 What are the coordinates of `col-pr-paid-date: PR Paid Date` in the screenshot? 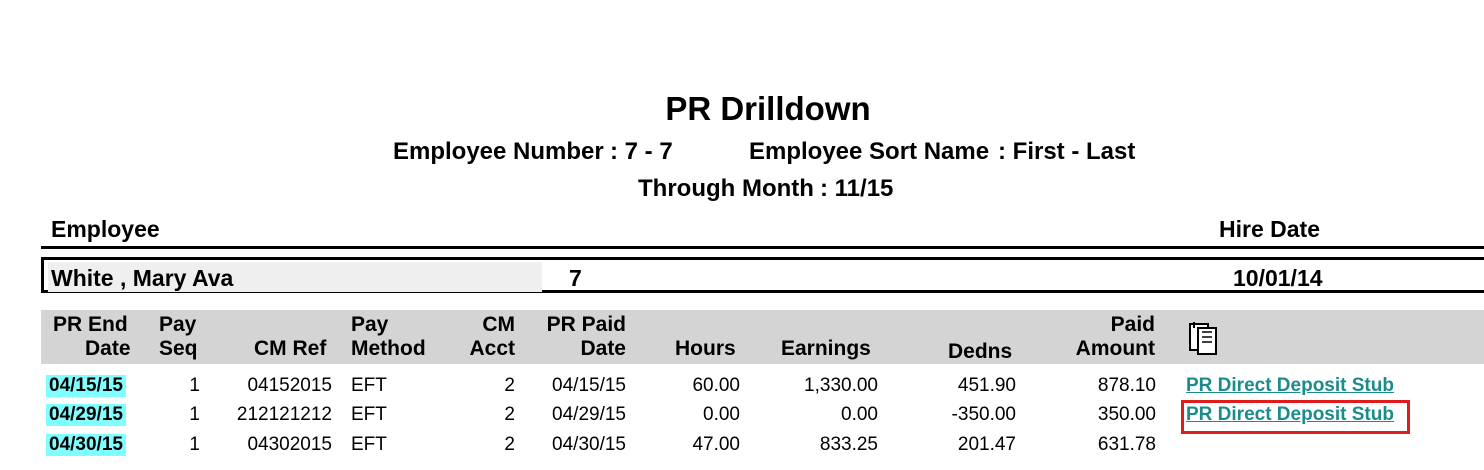 It's located at (576, 337).